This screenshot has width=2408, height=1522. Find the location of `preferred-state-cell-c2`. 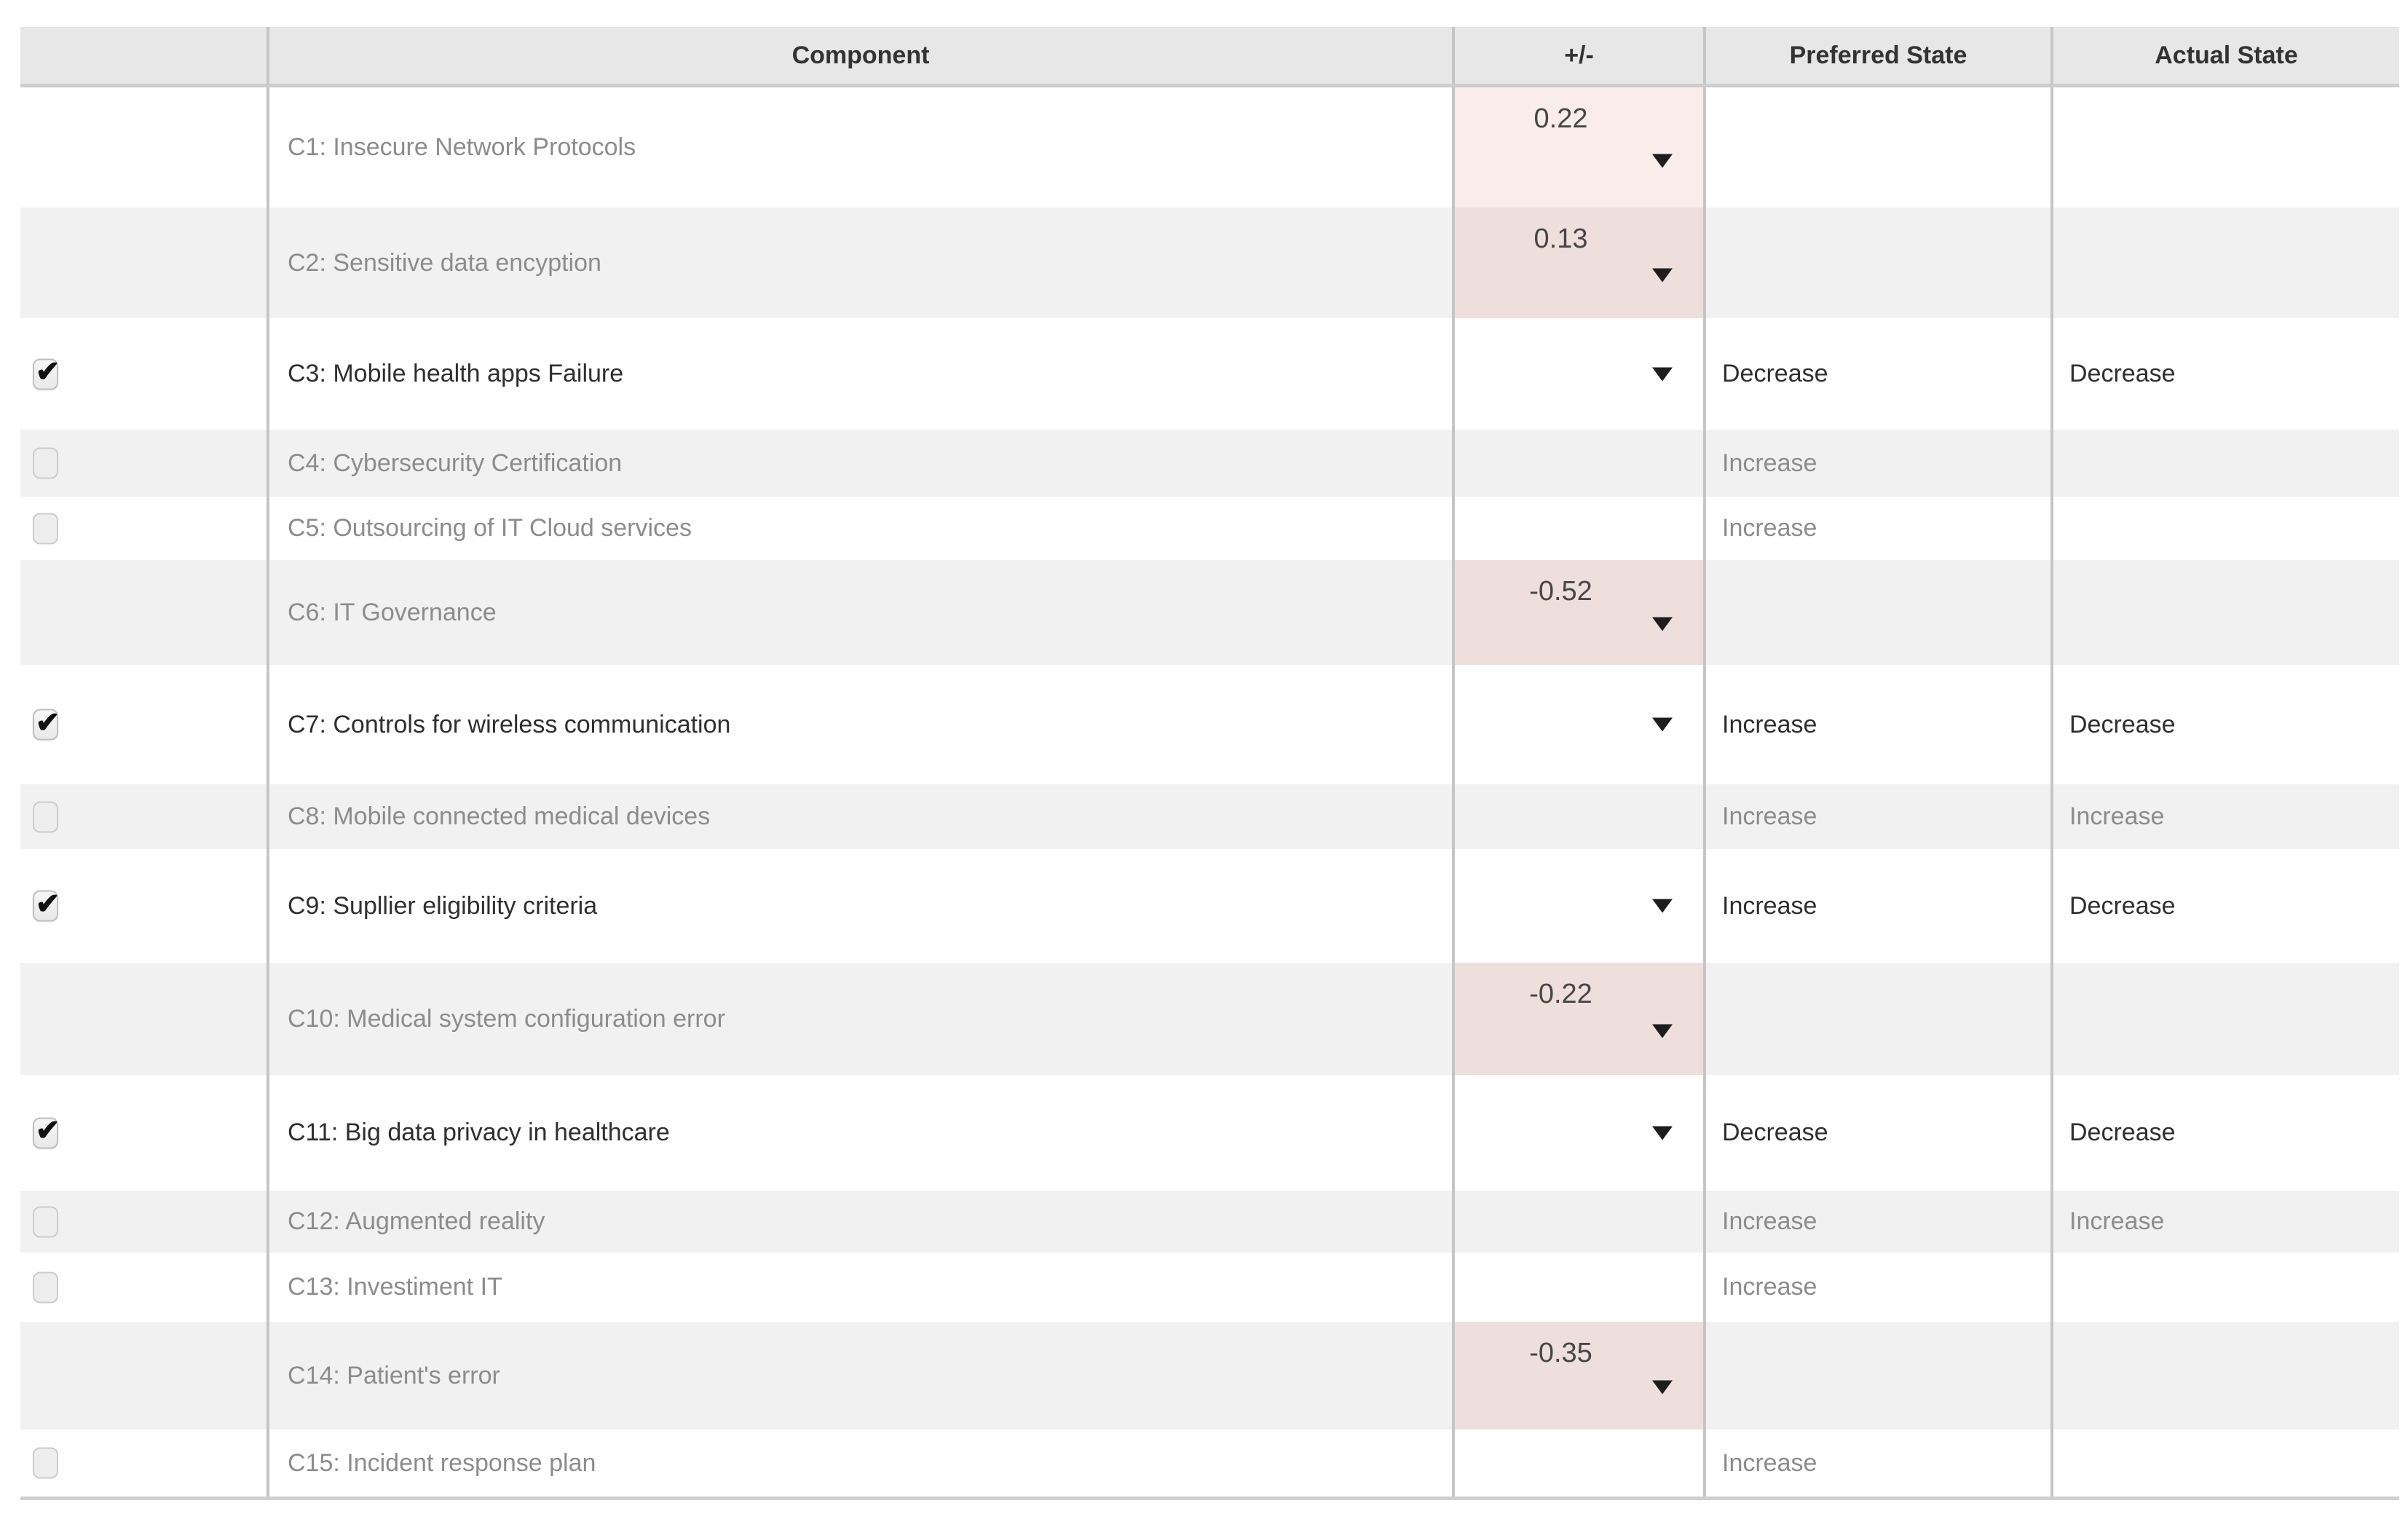

preferred-state-cell-c2 is located at coordinates (1880, 263).